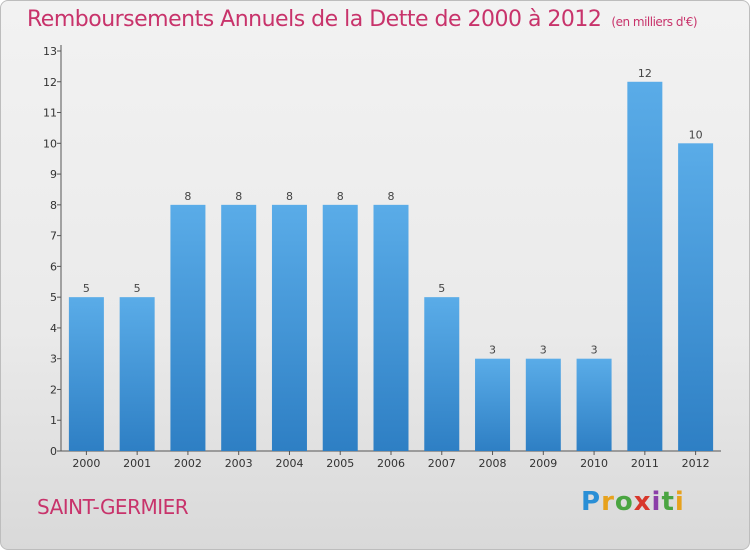  What do you see at coordinates (493, 404) in the screenshot?
I see `bar-2008` at bounding box center [493, 404].